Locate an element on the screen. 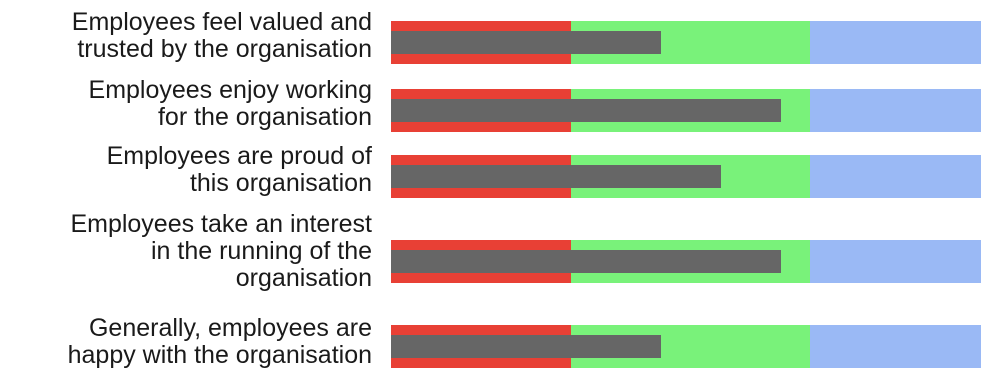 Image resolution: width=981 pixels, height=374 pixels. category-label-line: this organisation is located at coordinates (280, 183).